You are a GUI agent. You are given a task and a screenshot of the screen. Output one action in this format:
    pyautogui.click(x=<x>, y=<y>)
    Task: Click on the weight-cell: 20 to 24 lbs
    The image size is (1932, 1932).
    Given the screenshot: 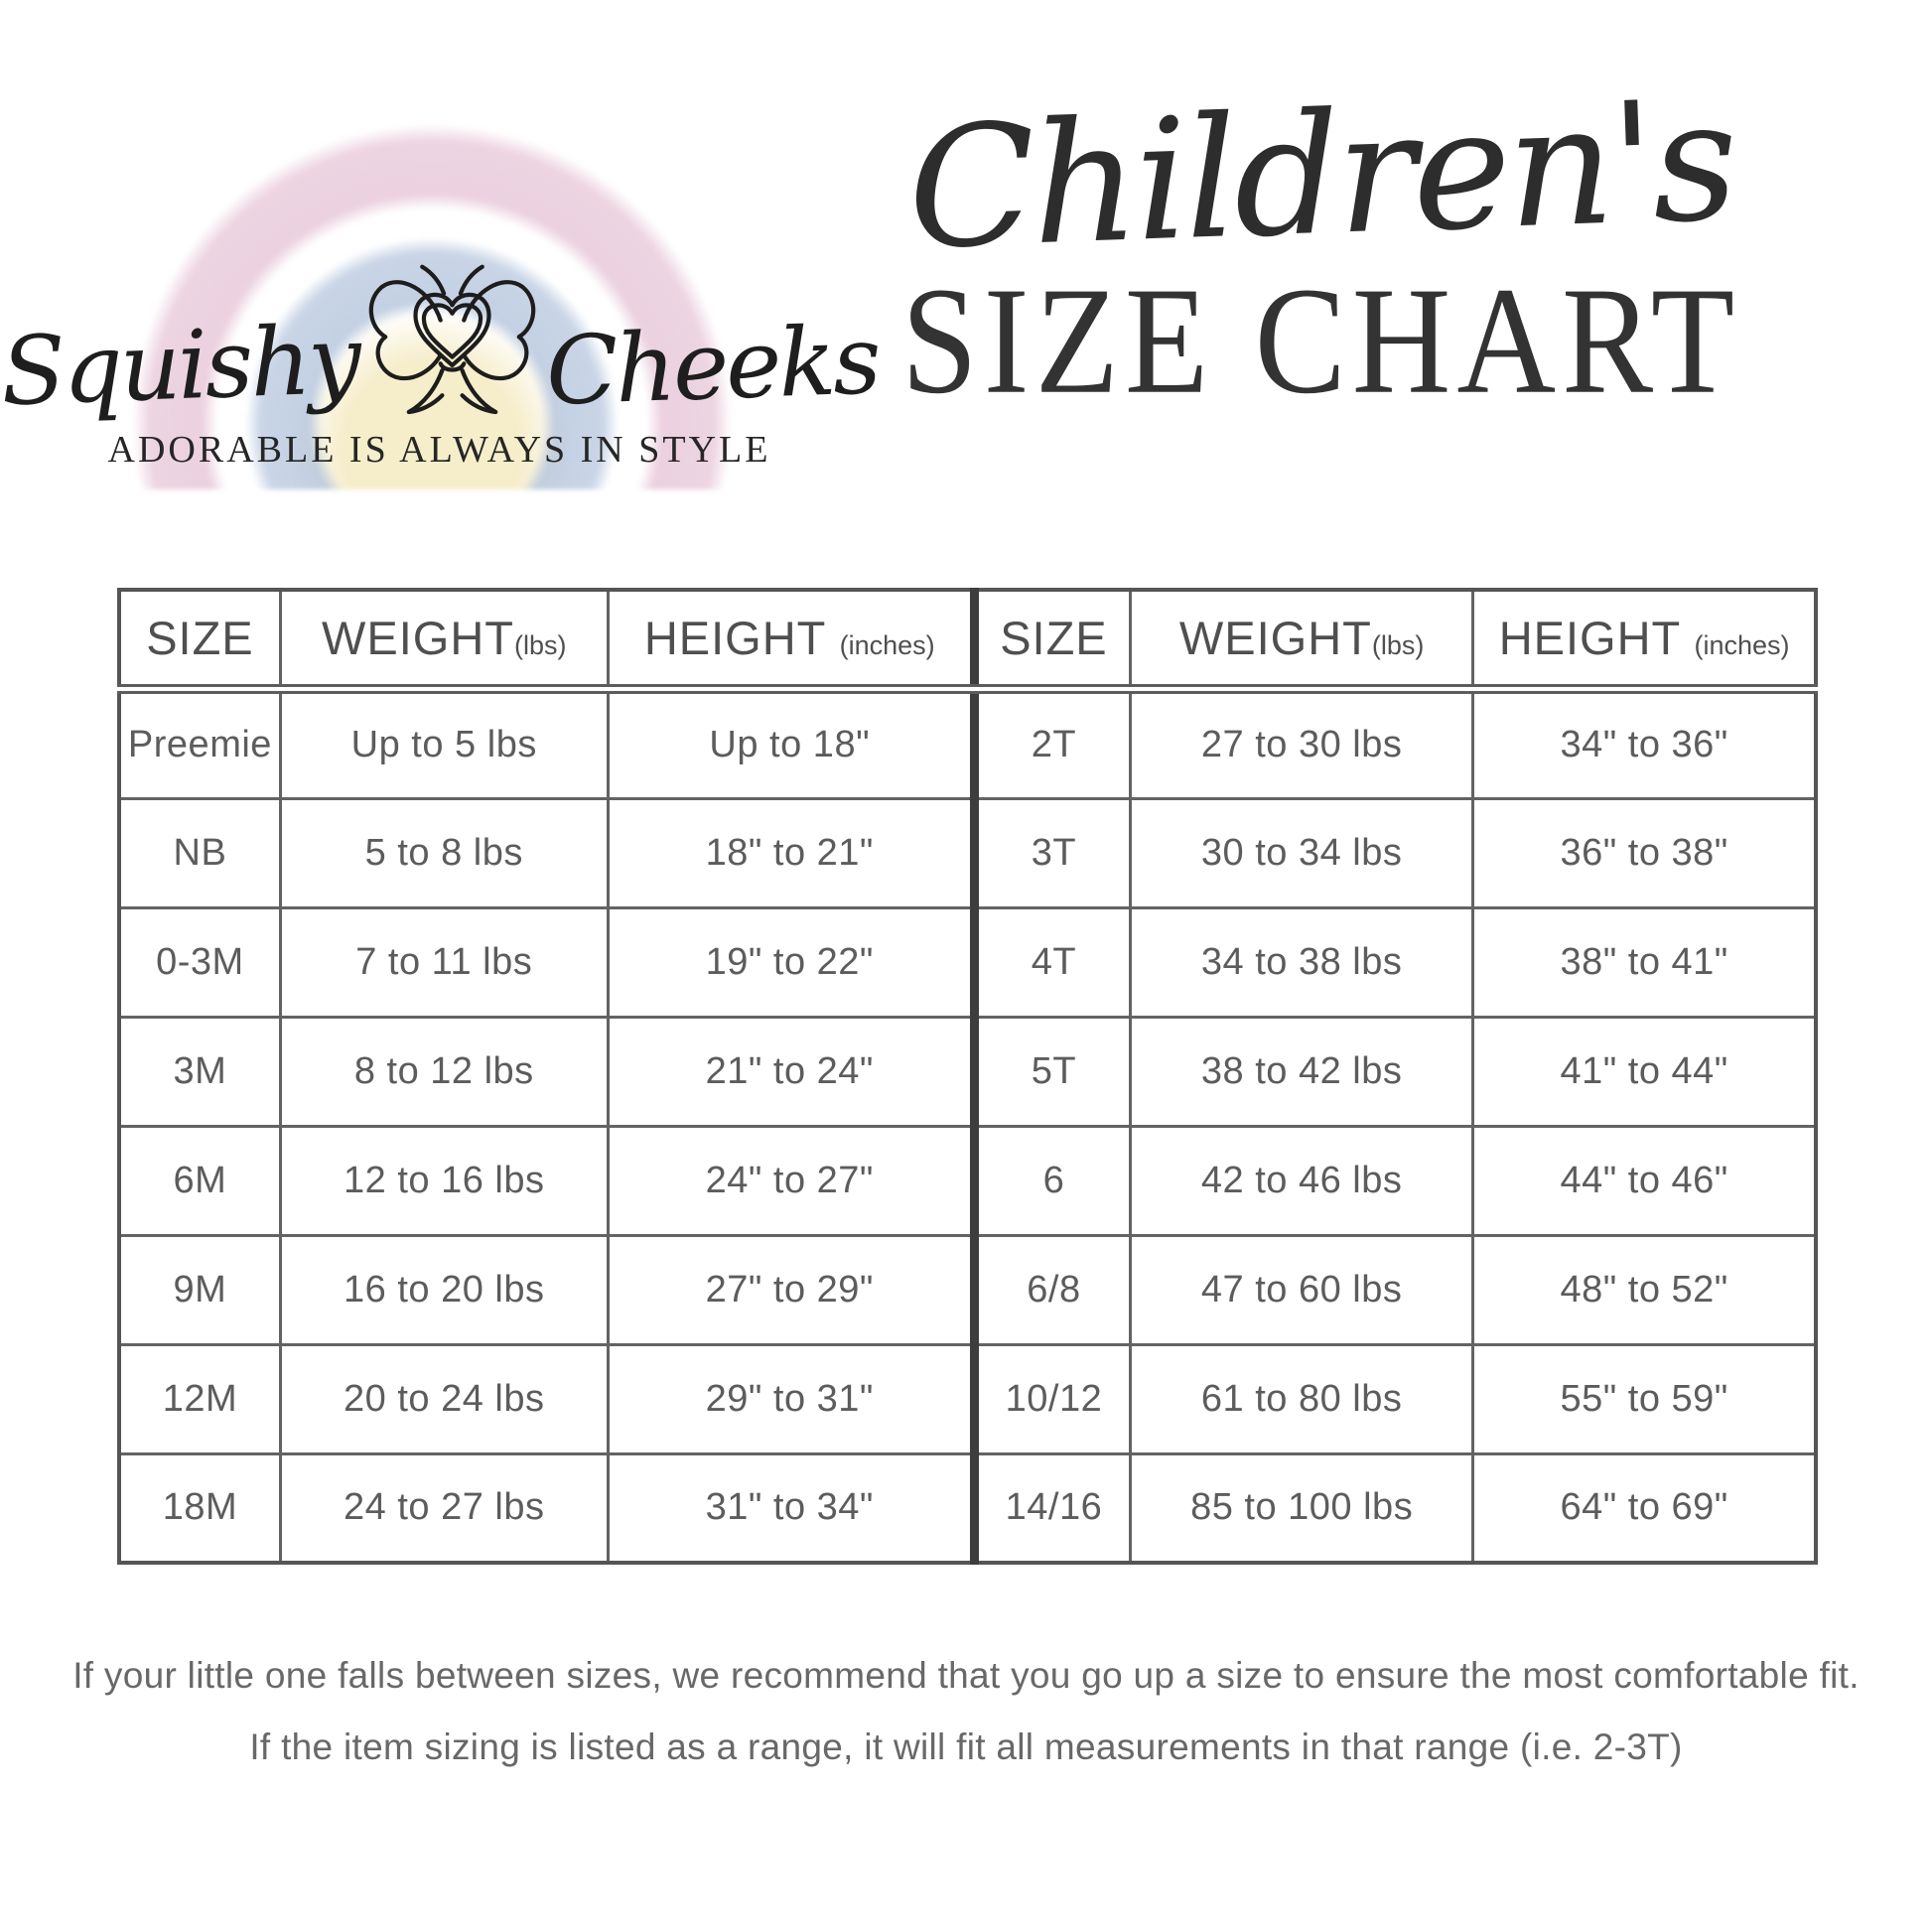 What is the action you would take?
    pyautogui.click(x=444, y=1398)
    